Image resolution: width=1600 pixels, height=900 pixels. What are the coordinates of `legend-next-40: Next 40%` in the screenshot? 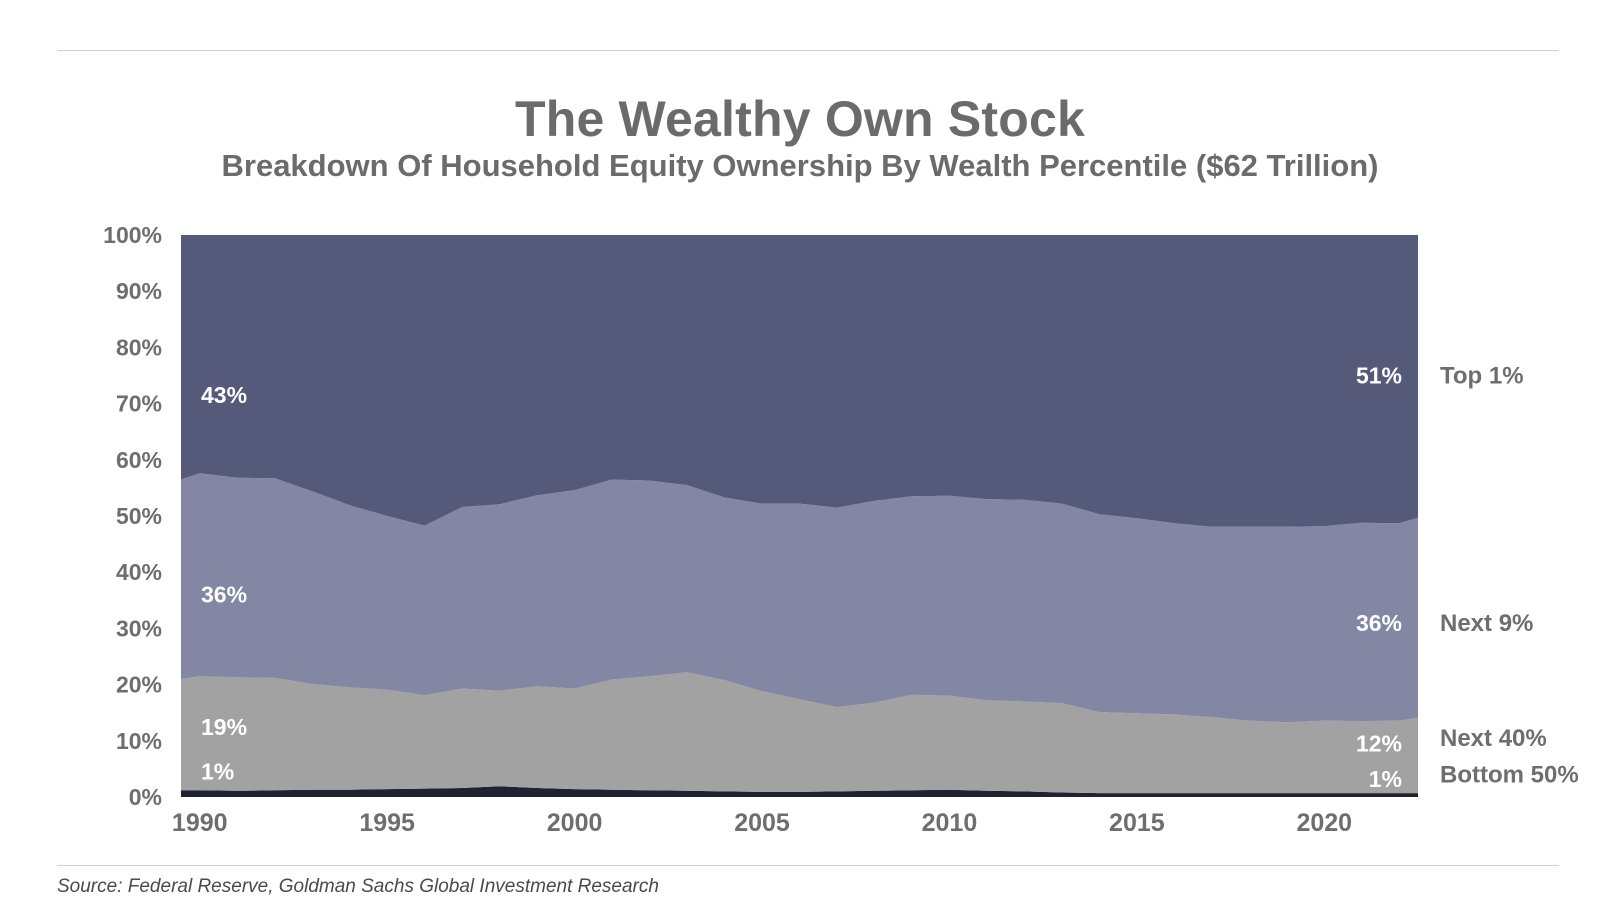 It's located at (1493, 738).